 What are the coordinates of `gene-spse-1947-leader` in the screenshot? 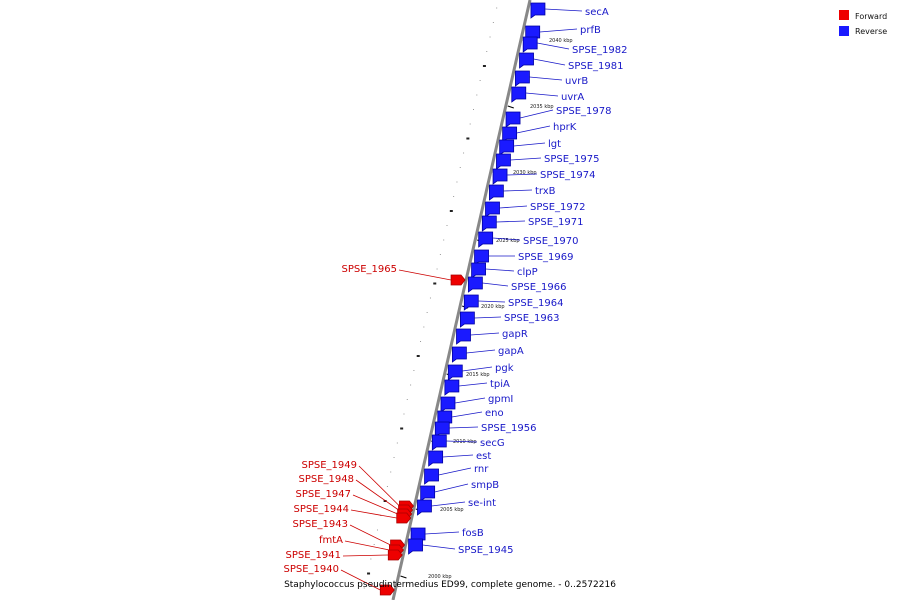 It's located at (375, 504).